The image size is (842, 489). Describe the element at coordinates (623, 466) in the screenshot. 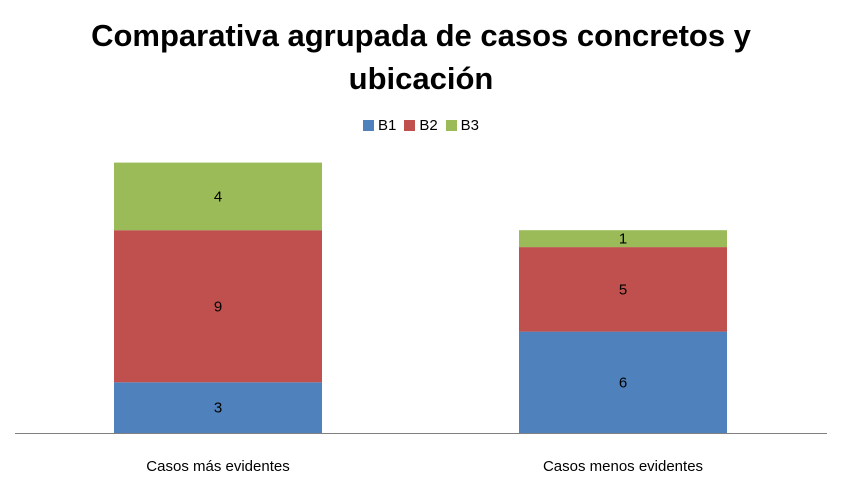

I see `x-tick-label-2: Casos menos evidentes` at that location.